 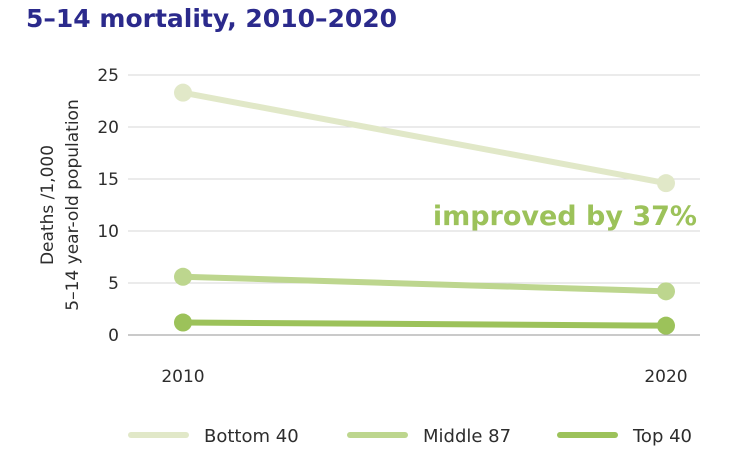 What do you see at coordinates (467, 436) in the screenshot?
I see `legend-label: Middle 87` at bounding box center [467, 436].